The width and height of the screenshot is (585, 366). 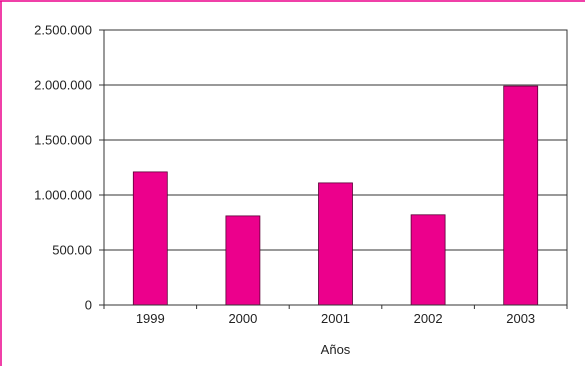 What do you see at coordinates (72, 250) in the screenshot?
I see `y-tick-label: 500.00` at bounding box center [72, 250].